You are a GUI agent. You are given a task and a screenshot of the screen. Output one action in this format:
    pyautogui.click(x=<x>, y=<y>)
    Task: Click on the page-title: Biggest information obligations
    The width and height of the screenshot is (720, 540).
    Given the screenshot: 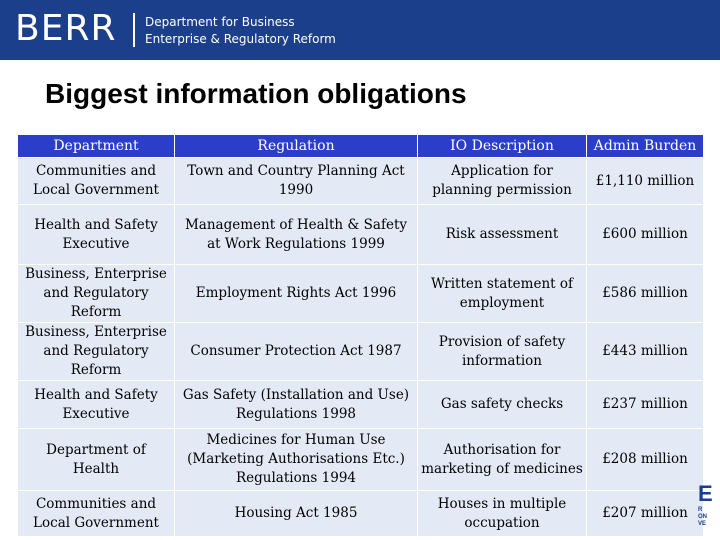 What is the action you would take?
    pyautogui.click(x=256, y=93)
    